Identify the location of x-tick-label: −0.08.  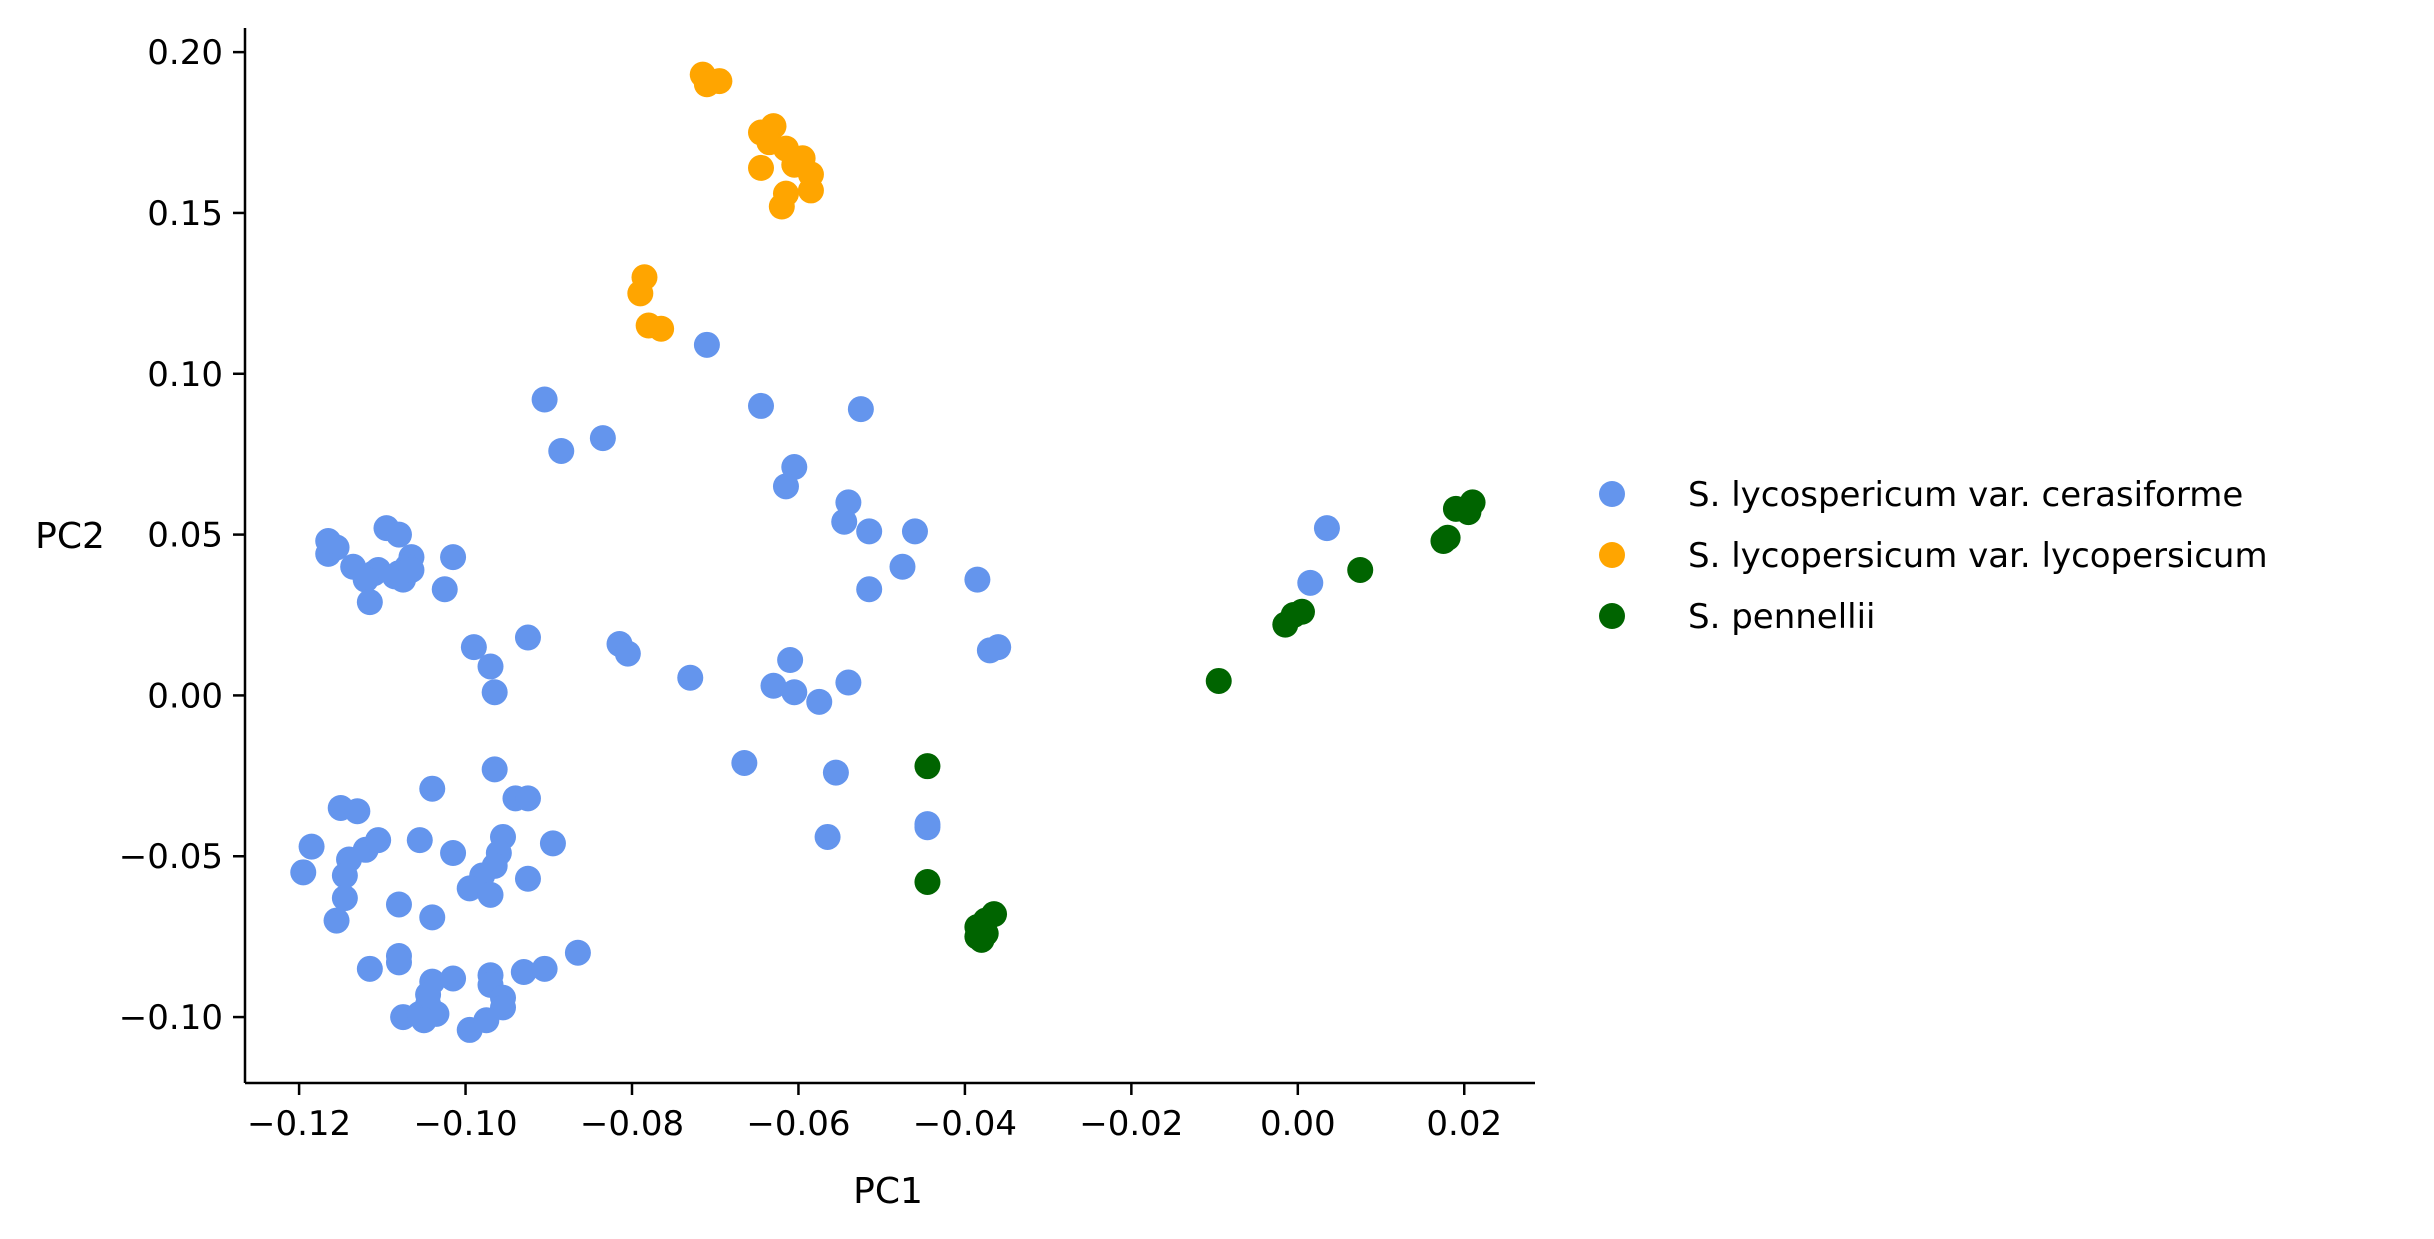
(632, 1124).